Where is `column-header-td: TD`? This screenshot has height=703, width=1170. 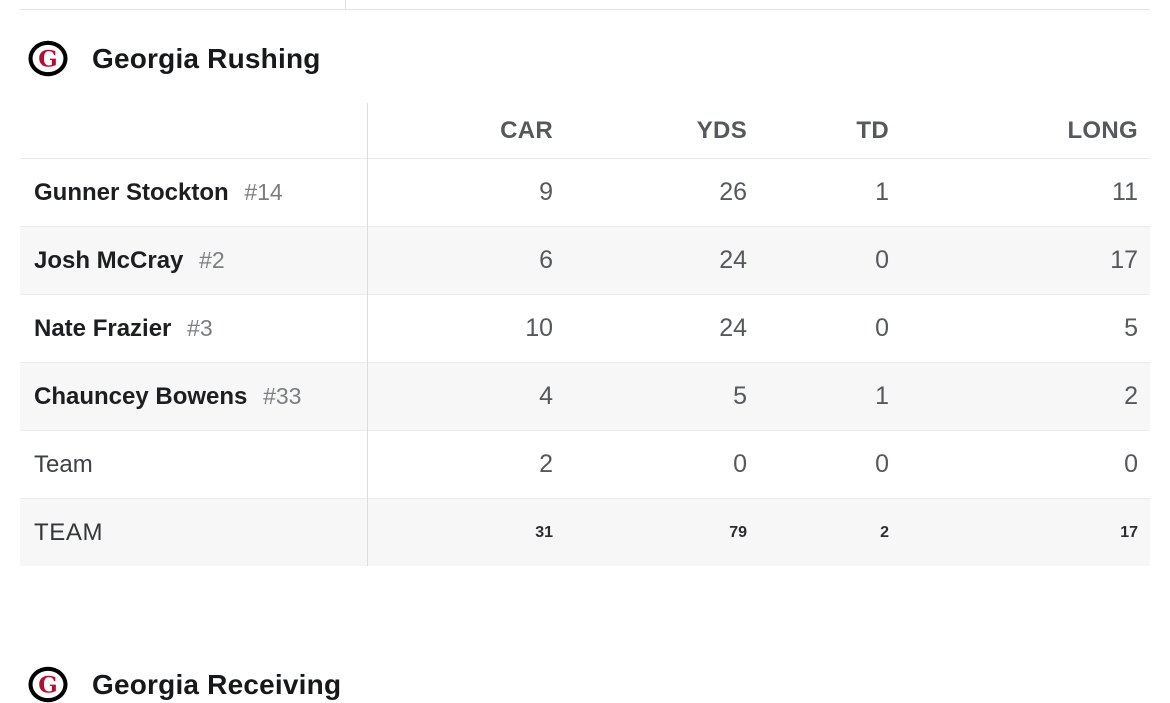 column-header-td: TD is located at coordinates (872, 130).